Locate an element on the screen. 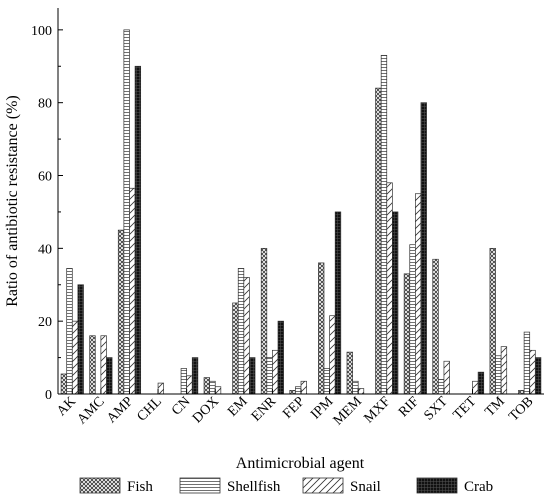 This screenshot has height=502, width=550. legend-label-crab: Crab is located at coordinates (478, 487).